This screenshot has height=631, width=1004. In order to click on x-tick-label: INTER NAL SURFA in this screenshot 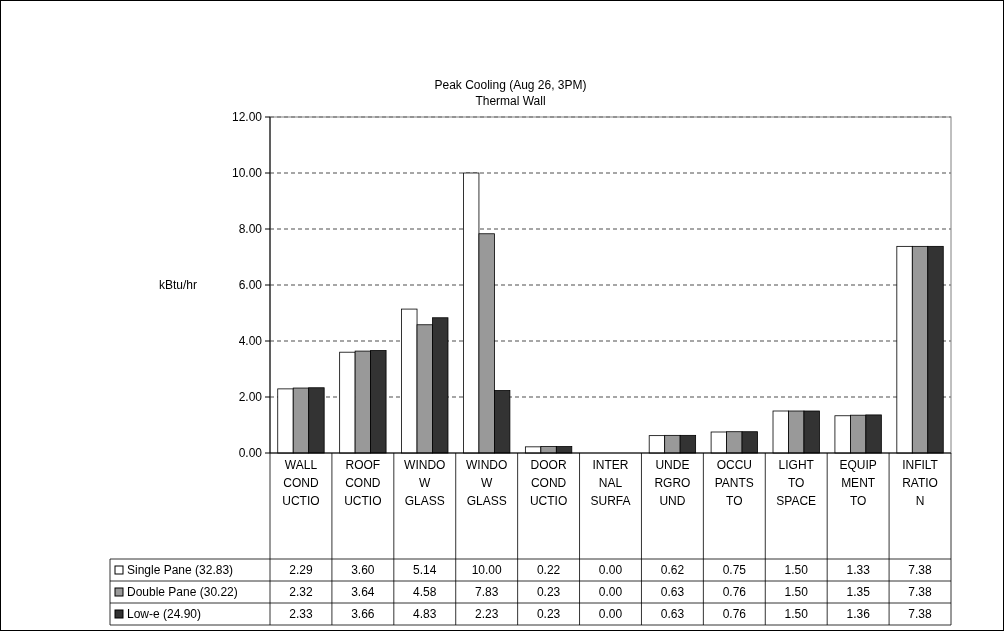, I will do `click(610, 483)`.